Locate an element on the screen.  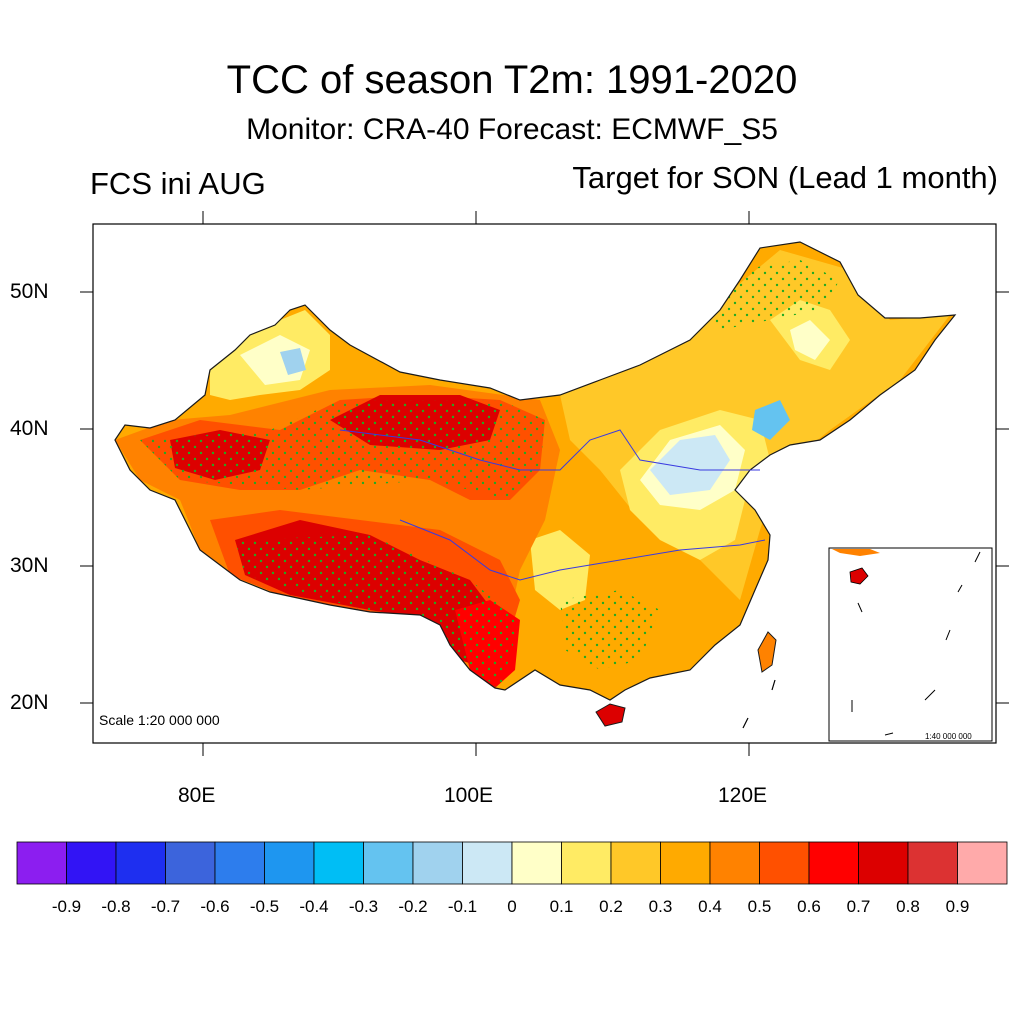
colorbar-label: 0.5 is located at coordinates (759, 906).